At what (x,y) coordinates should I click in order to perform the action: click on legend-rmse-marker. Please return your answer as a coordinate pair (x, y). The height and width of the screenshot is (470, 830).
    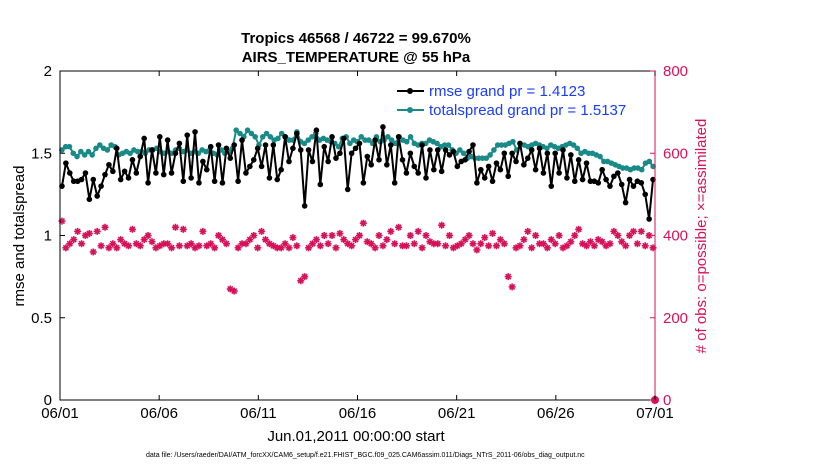
    Looking at the image, I should click on (410, 91).